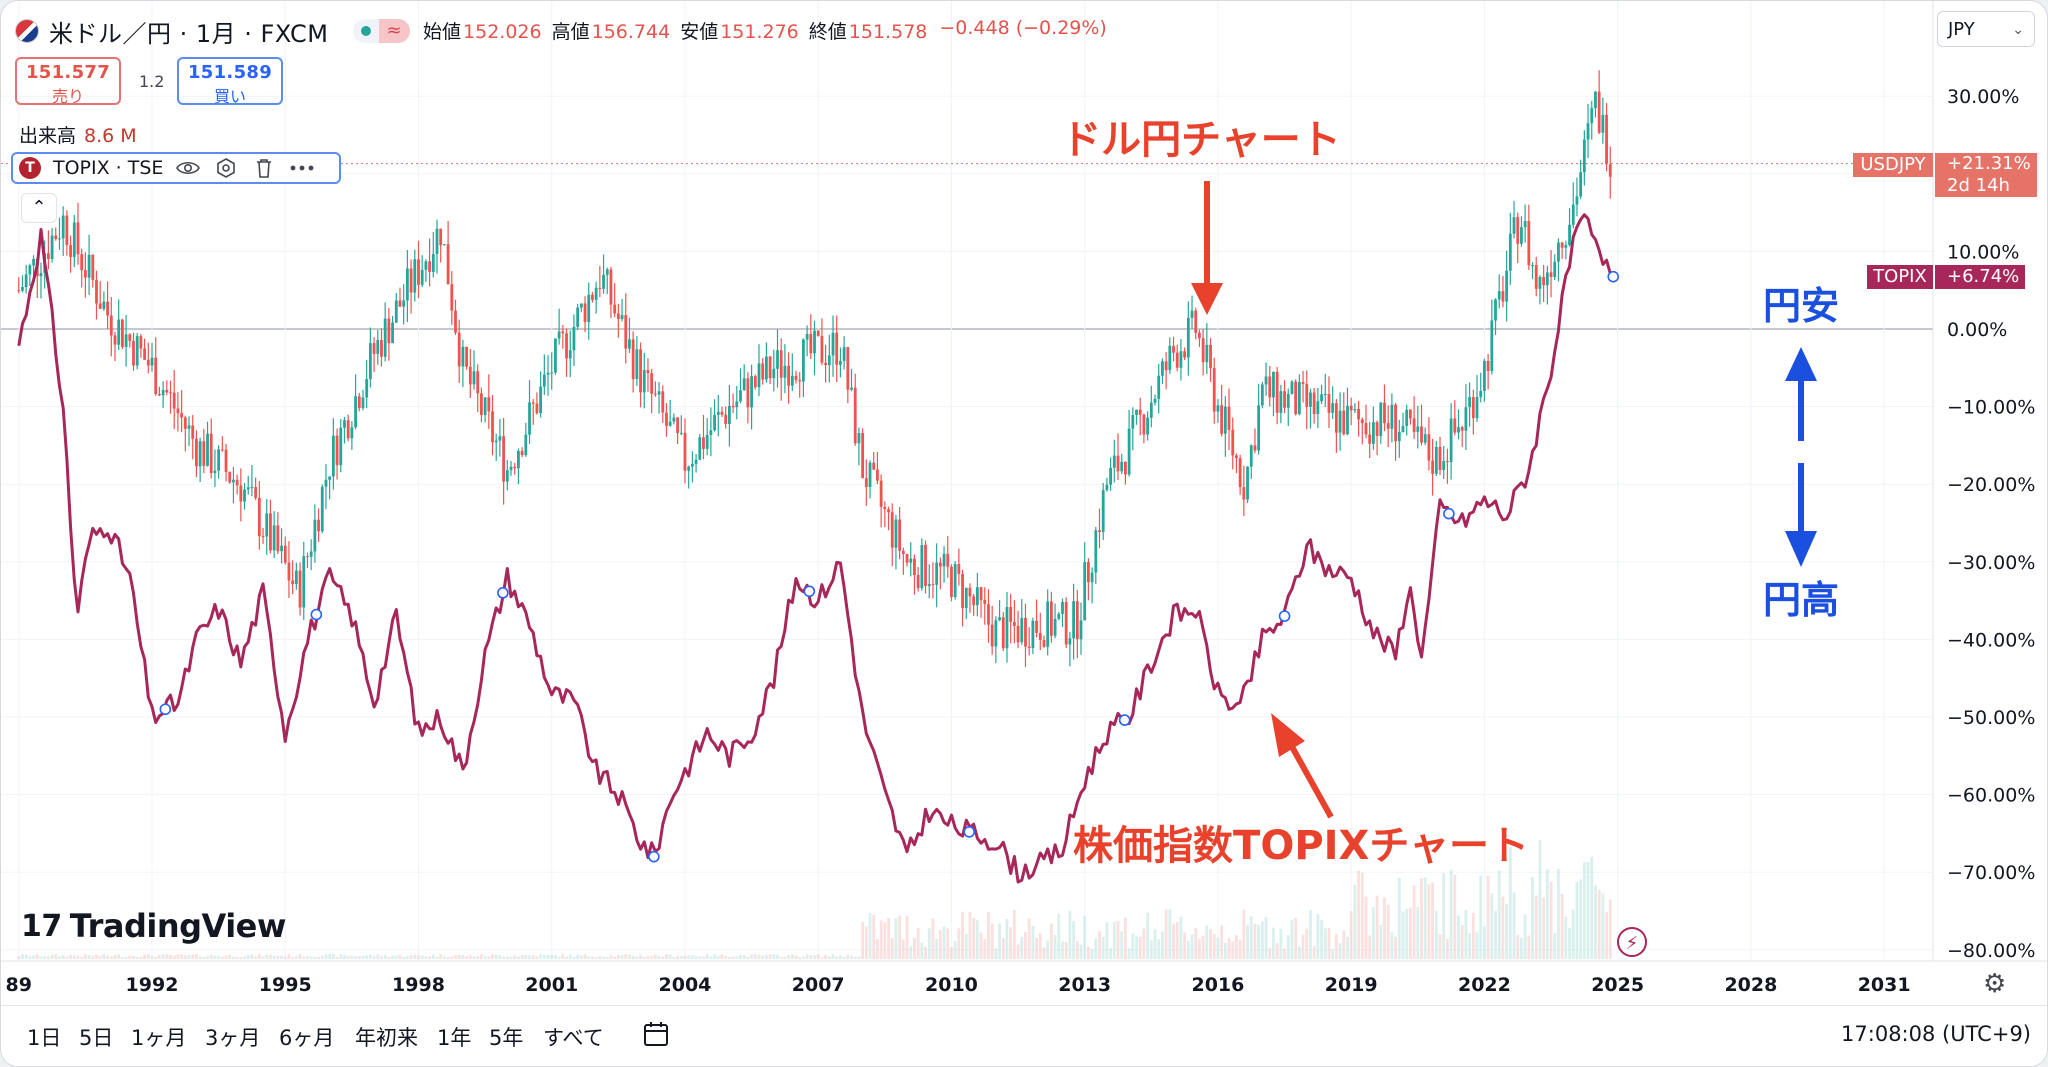  I want to click on x-tick-label: 2031, so click(1884, 985).